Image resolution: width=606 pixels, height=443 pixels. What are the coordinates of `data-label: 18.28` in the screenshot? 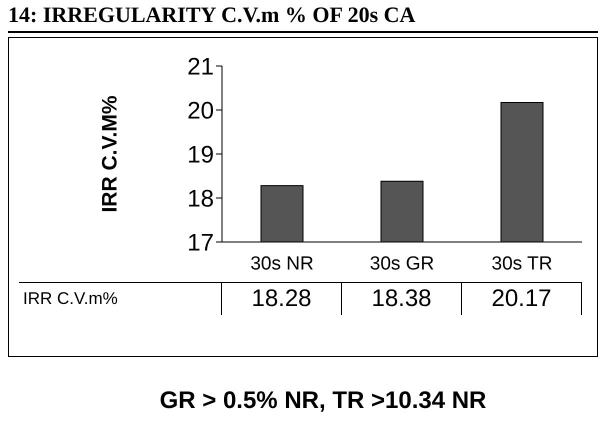 It's located at (282, 299).